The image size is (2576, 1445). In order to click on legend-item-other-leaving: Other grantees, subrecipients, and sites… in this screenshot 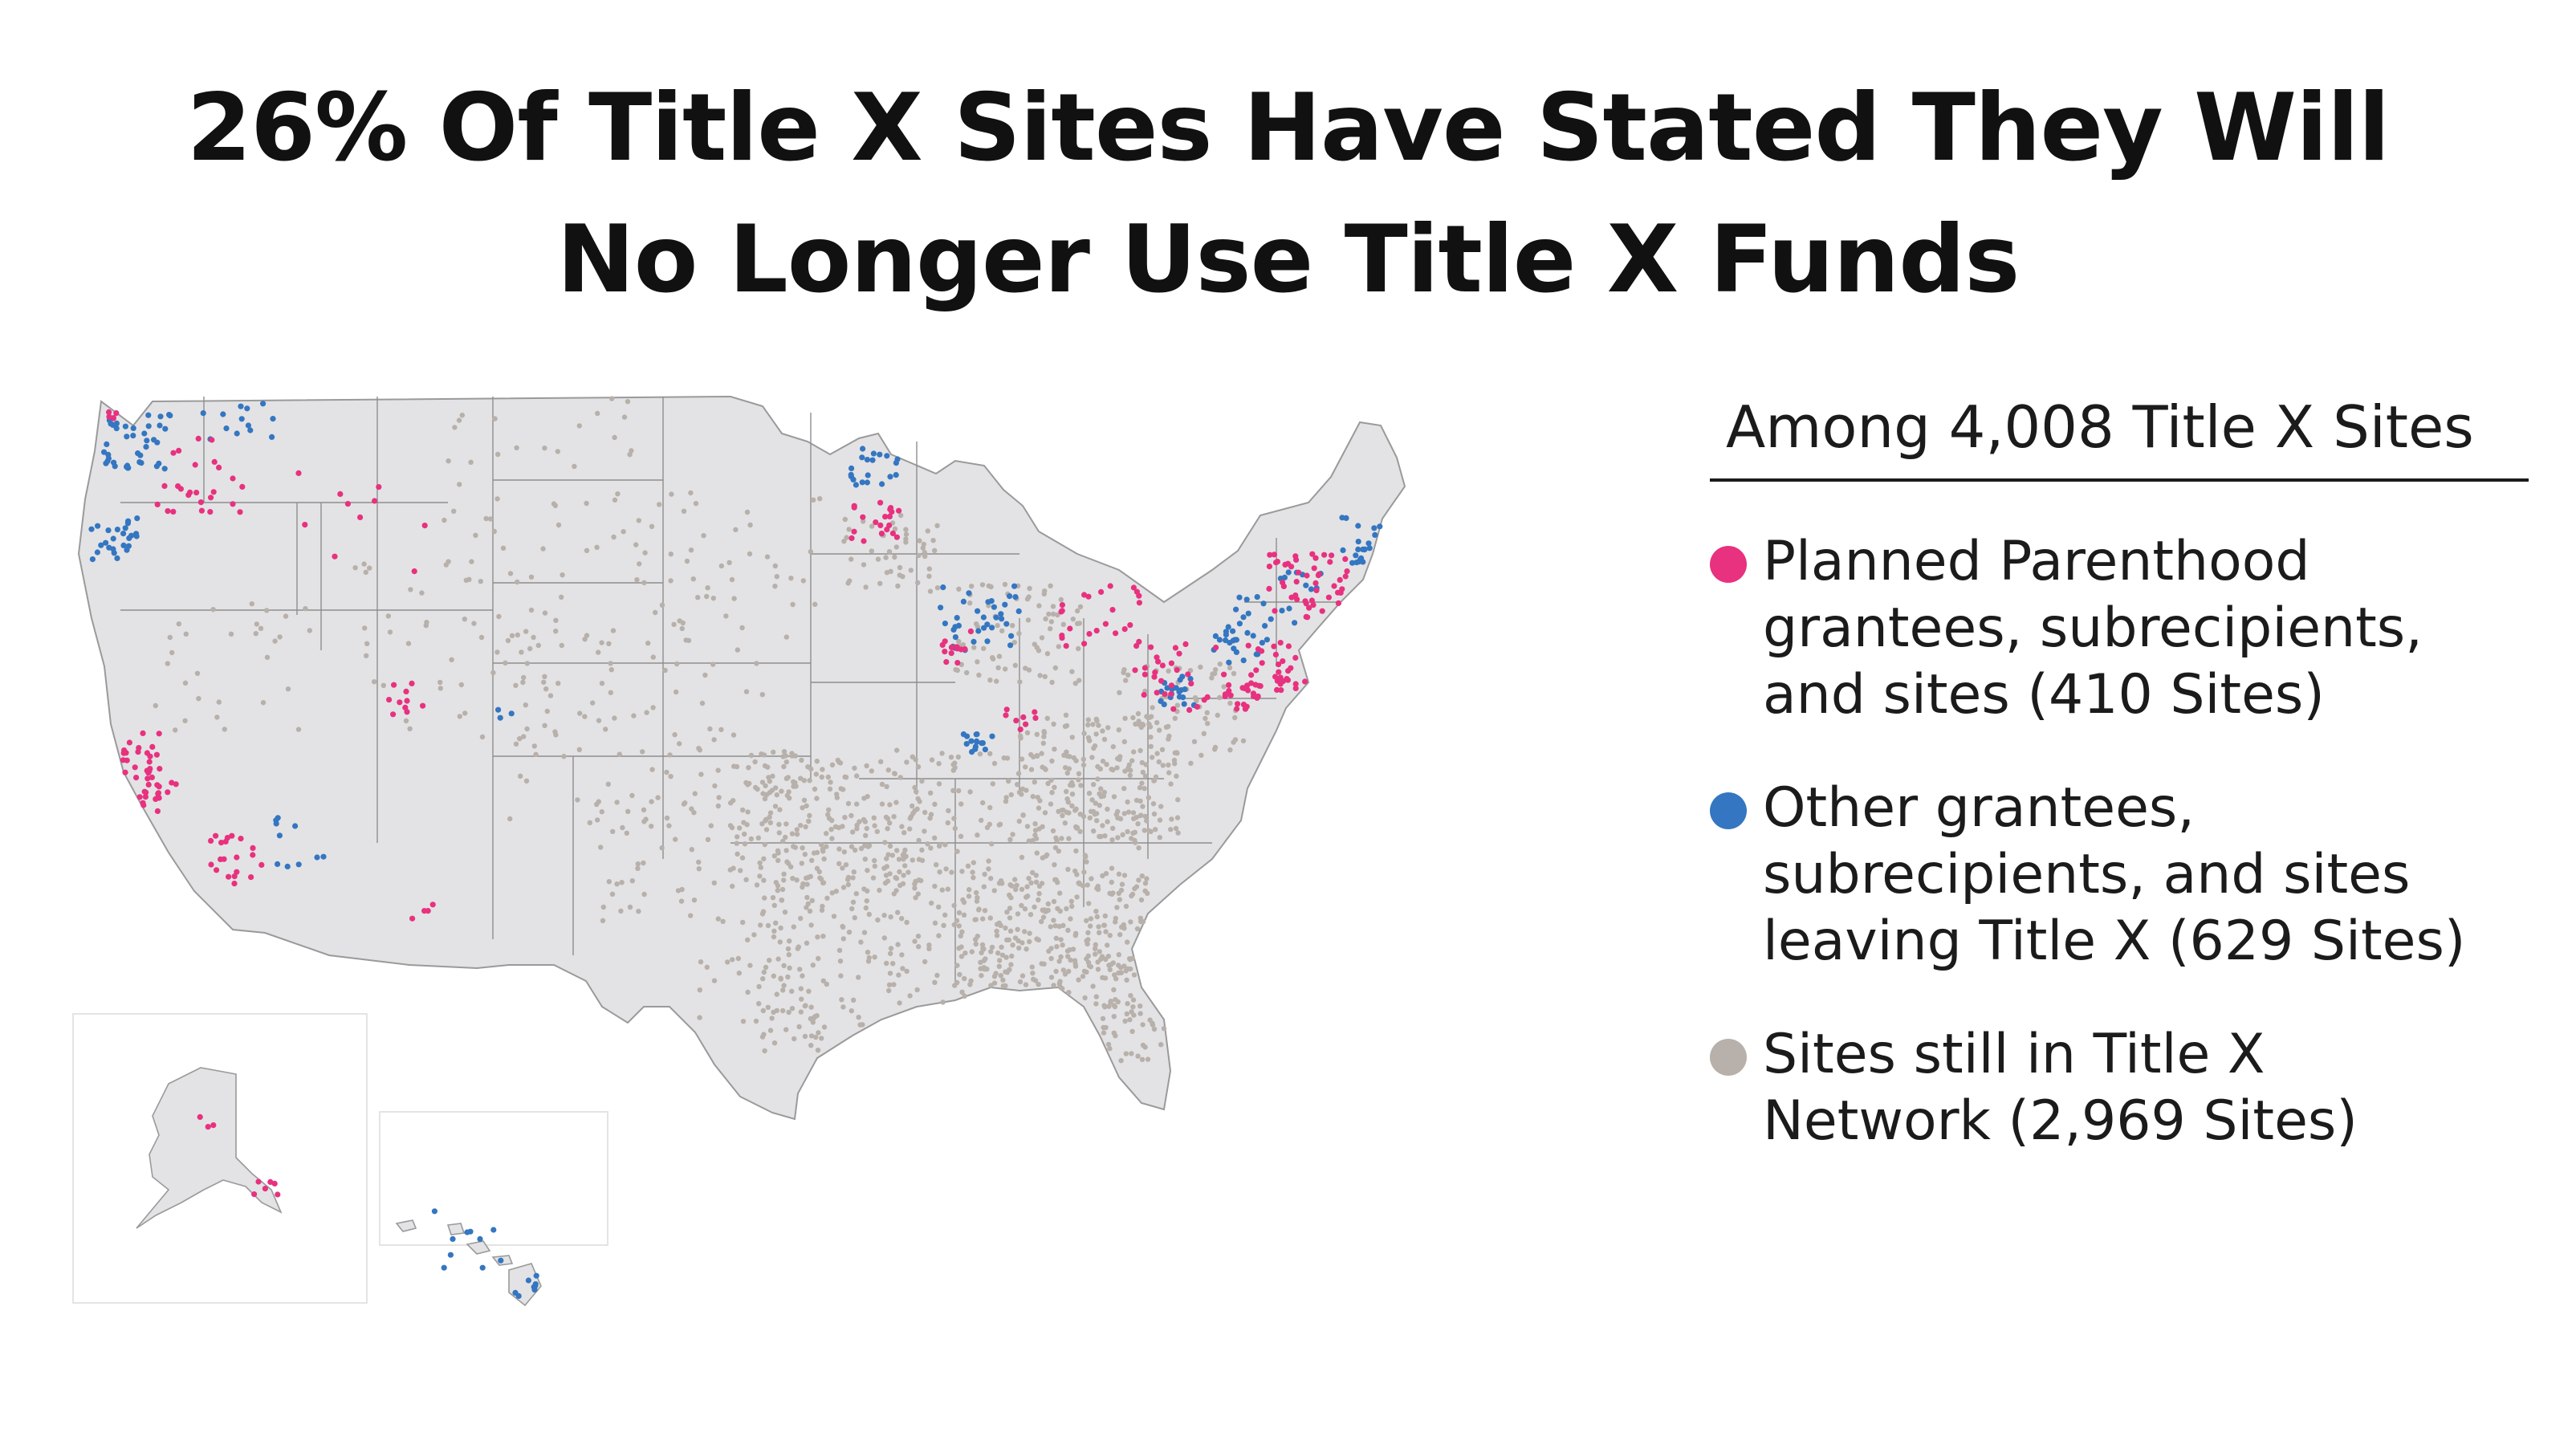, I will do `click(2119, 875)`.